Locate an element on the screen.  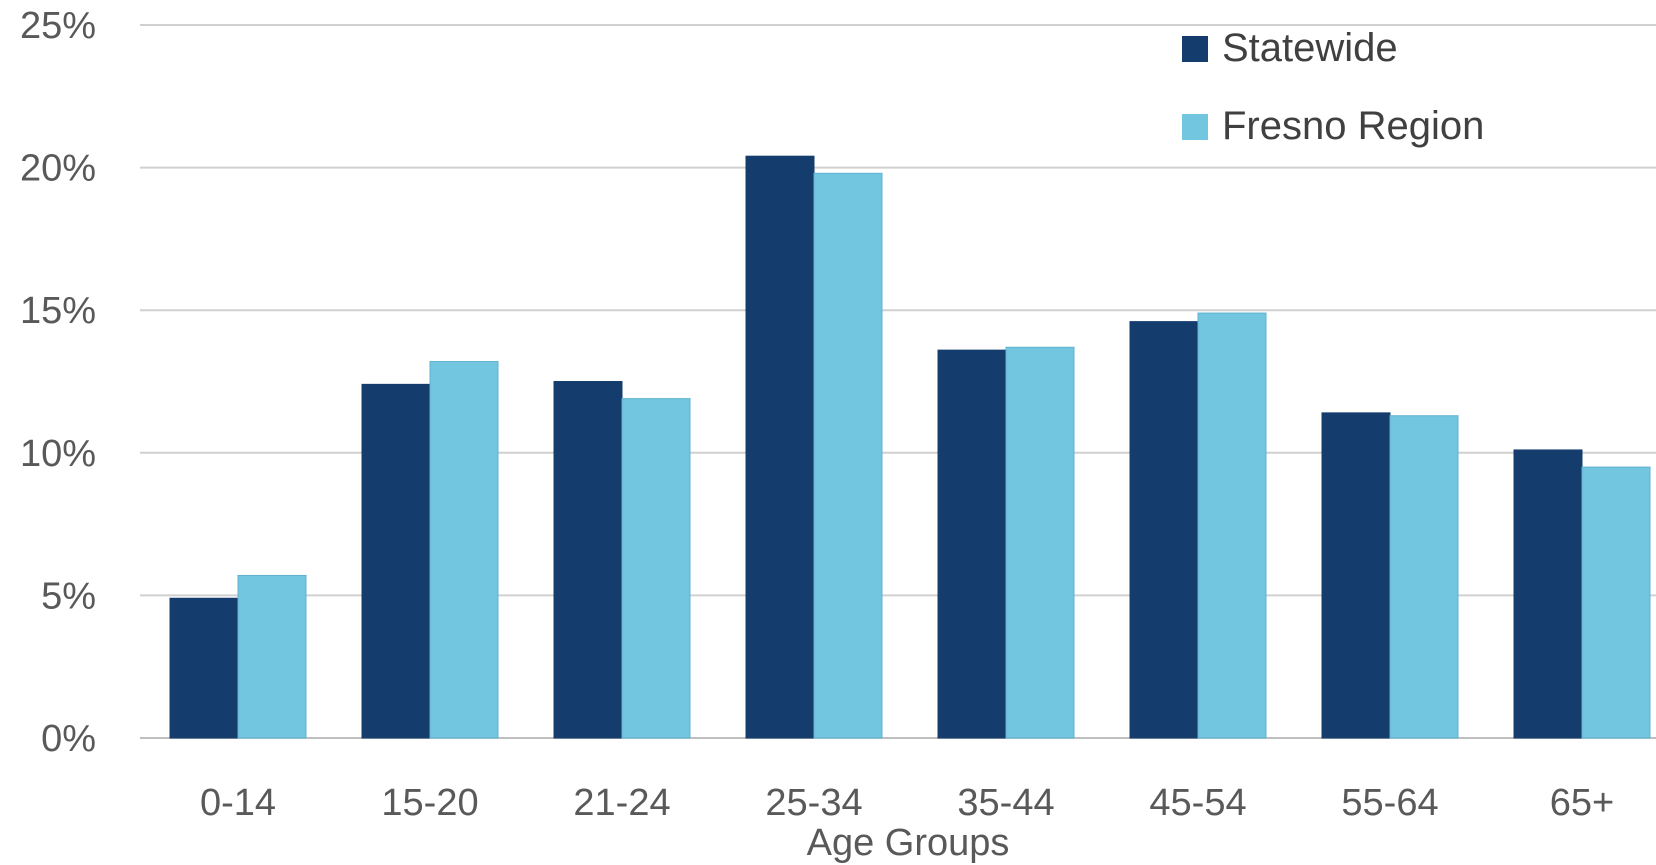
y-tick-label: 25% is located at coordinates (58, 26).